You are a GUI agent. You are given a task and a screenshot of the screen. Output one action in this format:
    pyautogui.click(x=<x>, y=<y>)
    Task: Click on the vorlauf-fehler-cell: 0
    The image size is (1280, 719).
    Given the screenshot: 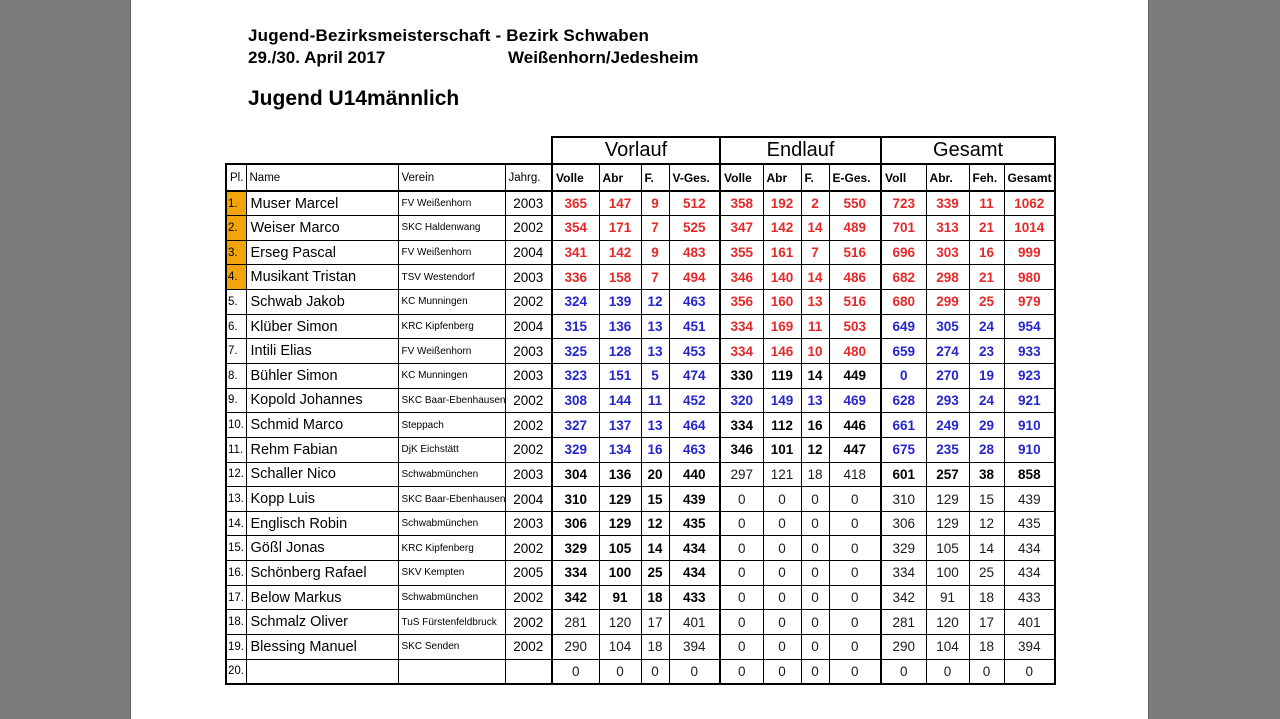 What is the action you would take?
    pyautogui.click(x=655, y=671)
    